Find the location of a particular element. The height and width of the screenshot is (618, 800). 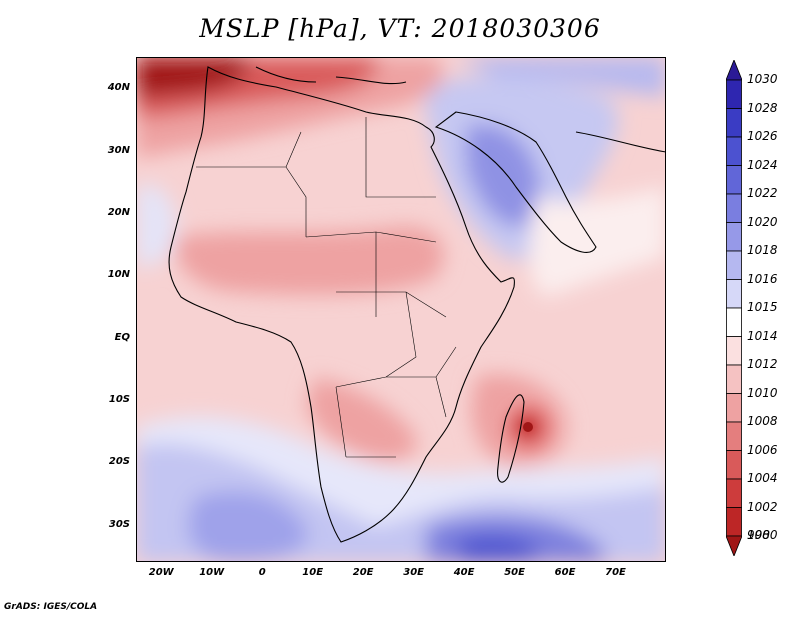

colorbar-level-label: 1015 is located at coordinates (762, 307).